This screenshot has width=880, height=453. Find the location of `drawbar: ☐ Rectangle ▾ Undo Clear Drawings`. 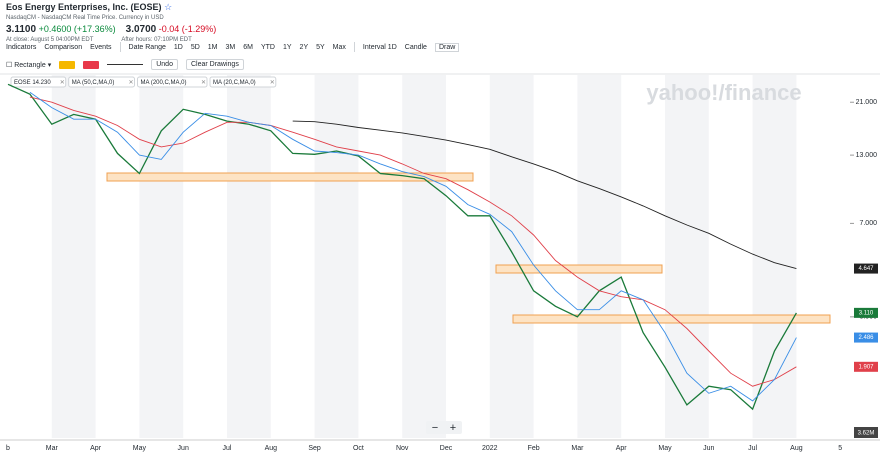

drawbar: ☐ Rectangle ▾ Undo Clear Drawings is located at coordinates (125, 64).